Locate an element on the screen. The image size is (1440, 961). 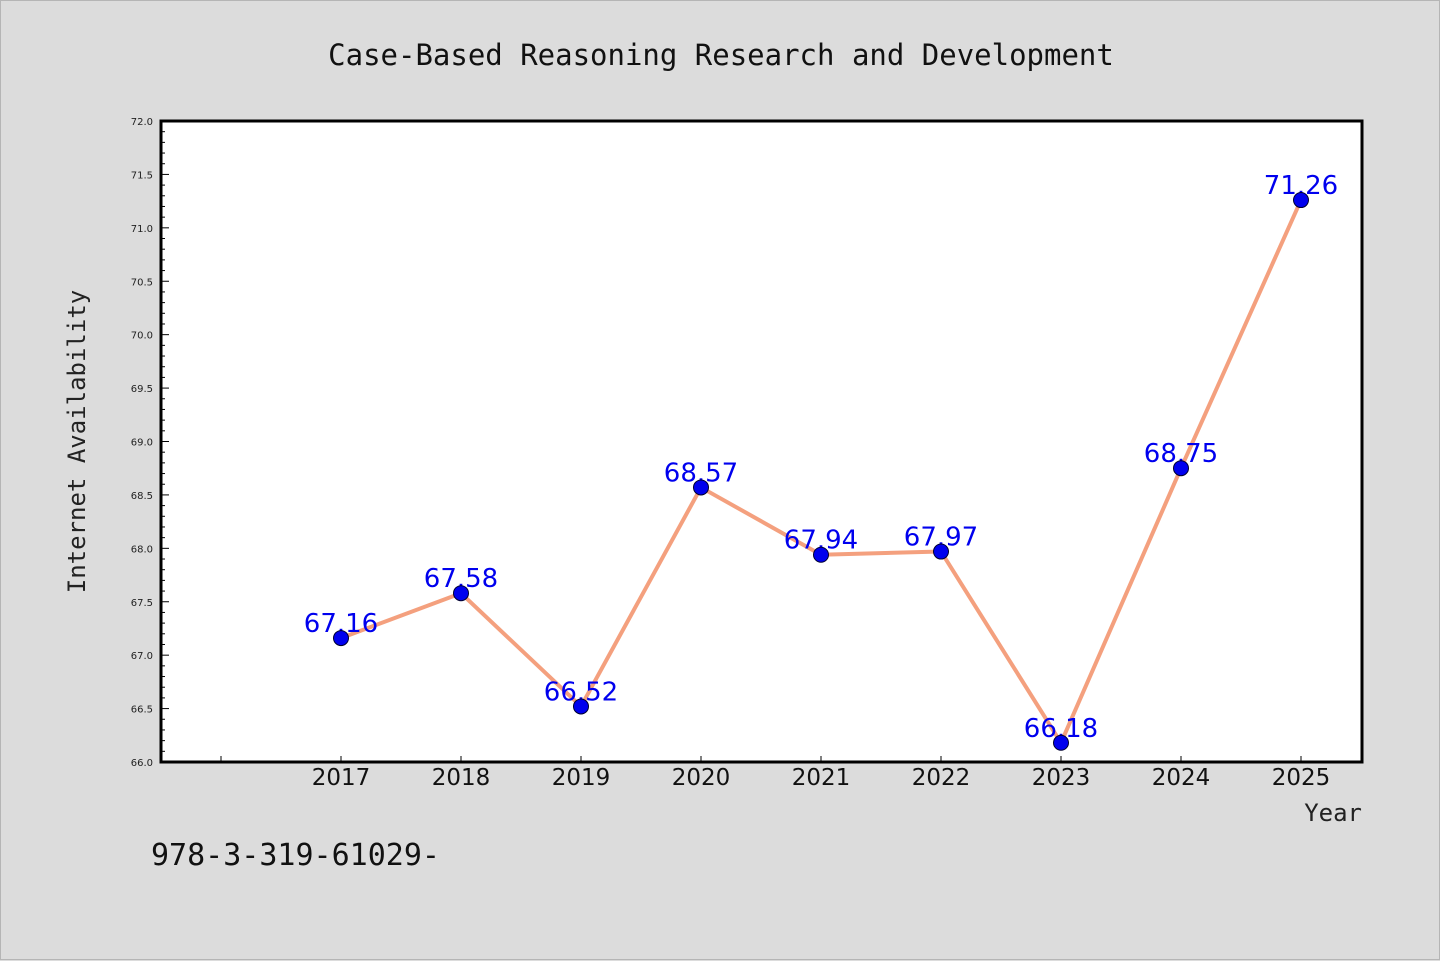
x-axis-label: Year is located at coordinates (1333, 813).